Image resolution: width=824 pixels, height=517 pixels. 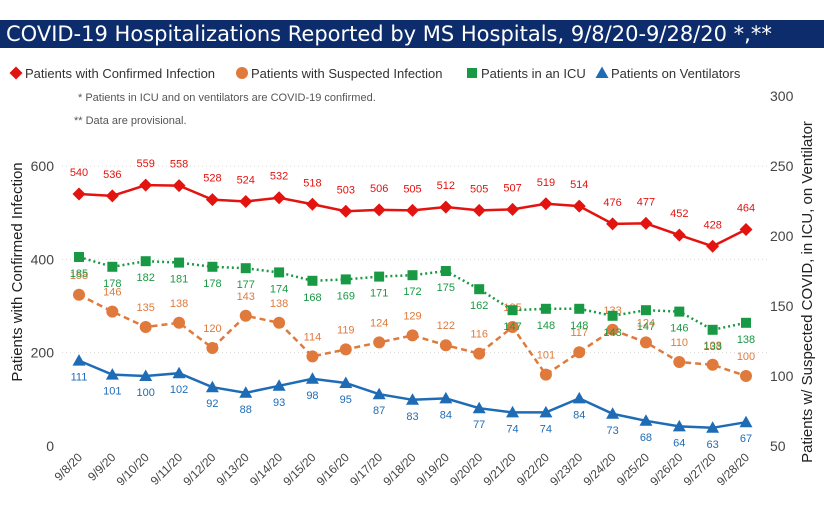 I want to click on x-tick-9-14-20: 9/14/20, so click(x=266, y=469).